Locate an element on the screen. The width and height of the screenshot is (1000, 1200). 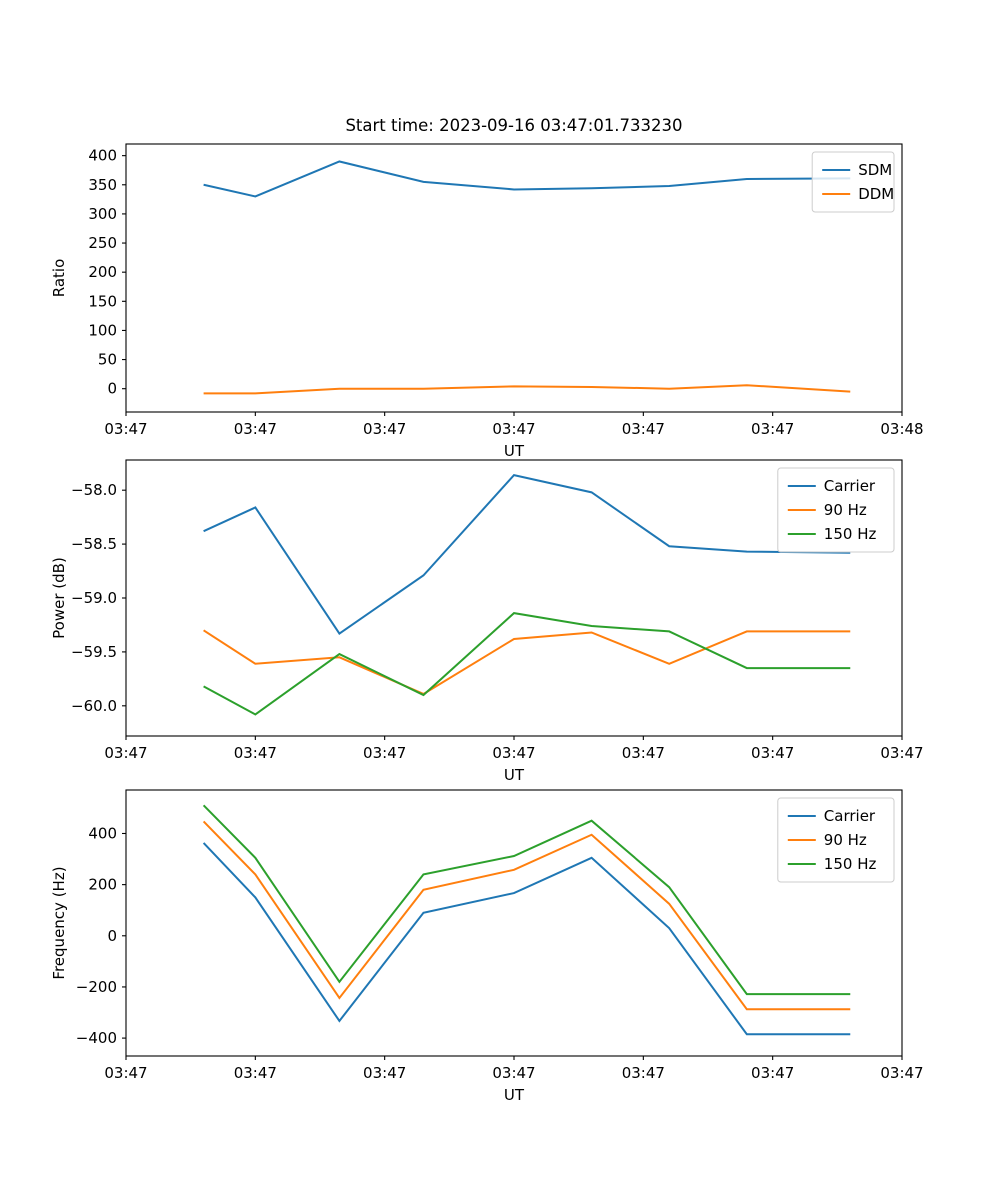
y-tick-label: −58.5 is located at coordinates (94, 544).